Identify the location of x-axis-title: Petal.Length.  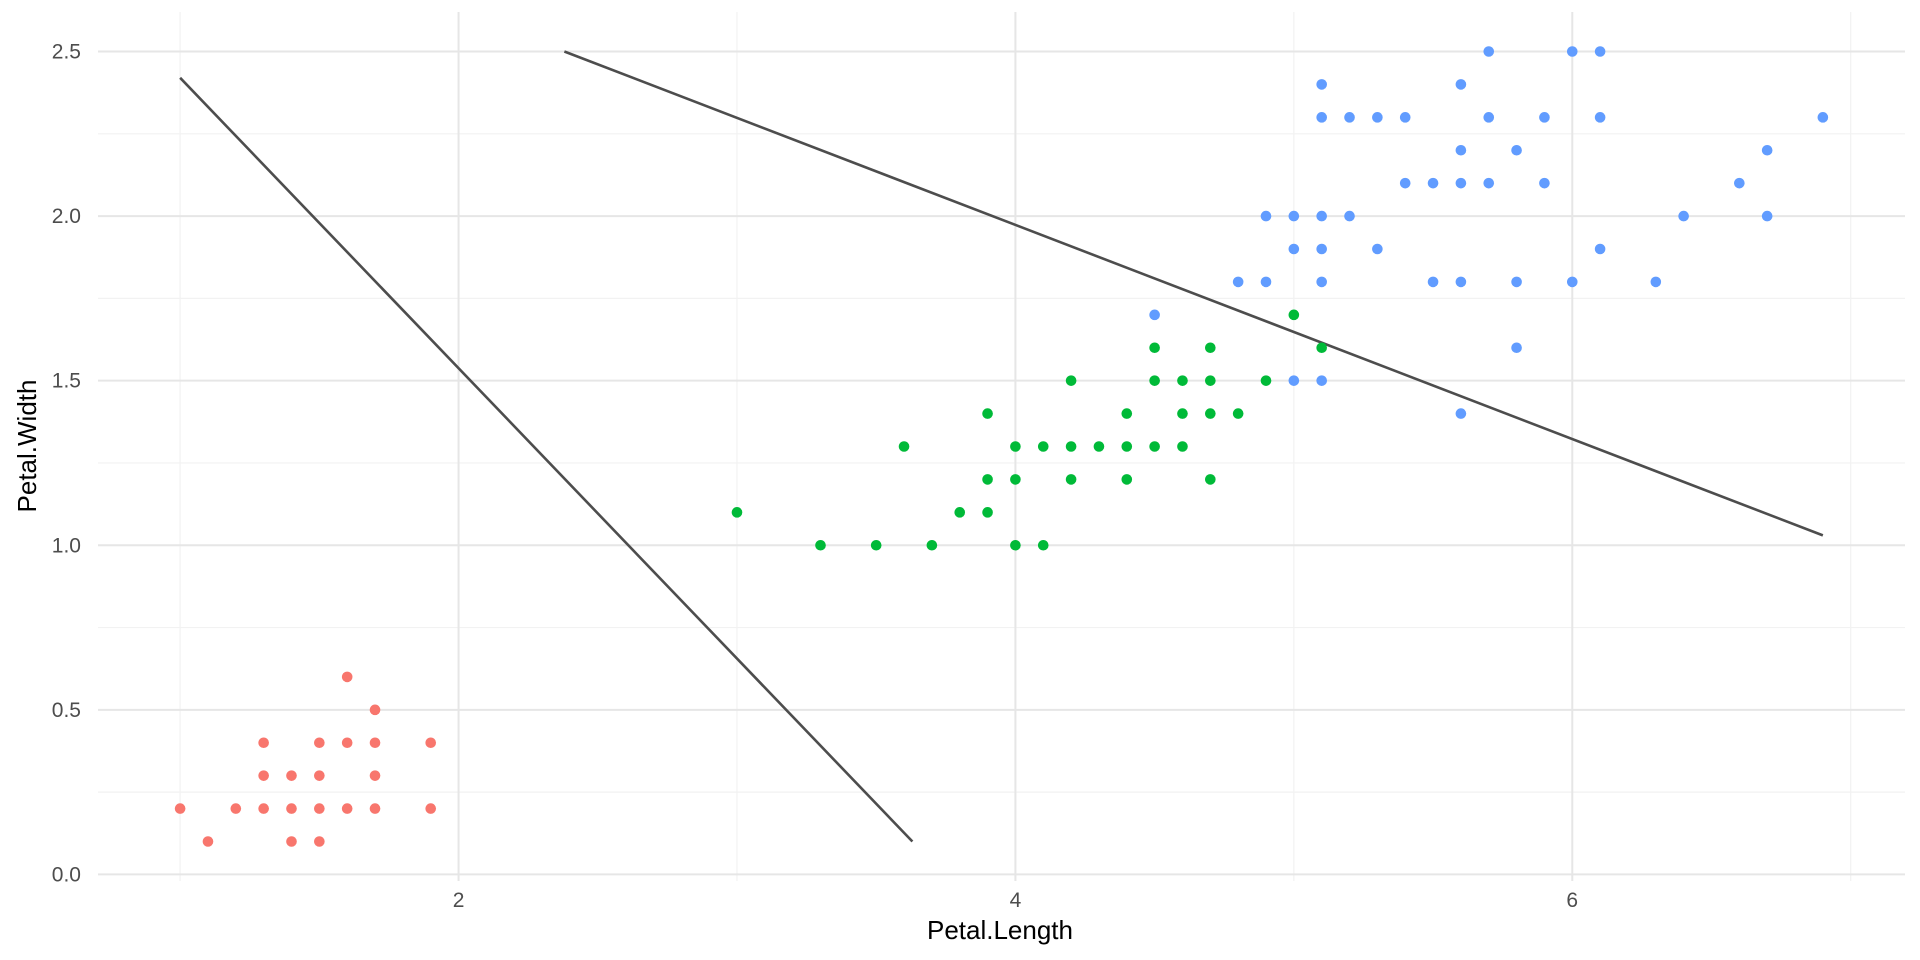
(1000, 930).